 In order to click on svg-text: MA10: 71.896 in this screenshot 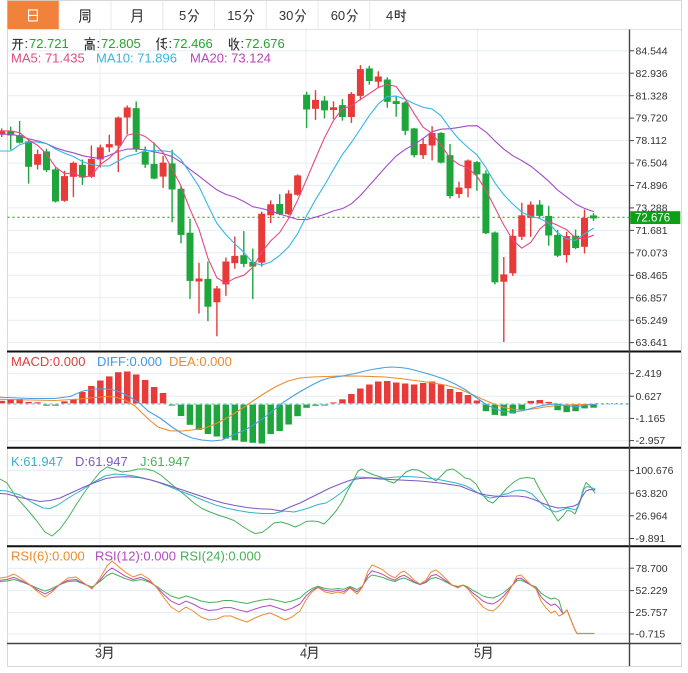, I will do `click(136, 58)`.